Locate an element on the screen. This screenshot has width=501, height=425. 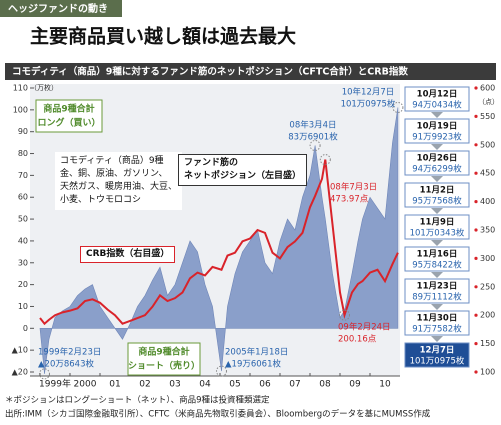
weekly-value: 94万0434枚 is located at coordinates (437, 105).